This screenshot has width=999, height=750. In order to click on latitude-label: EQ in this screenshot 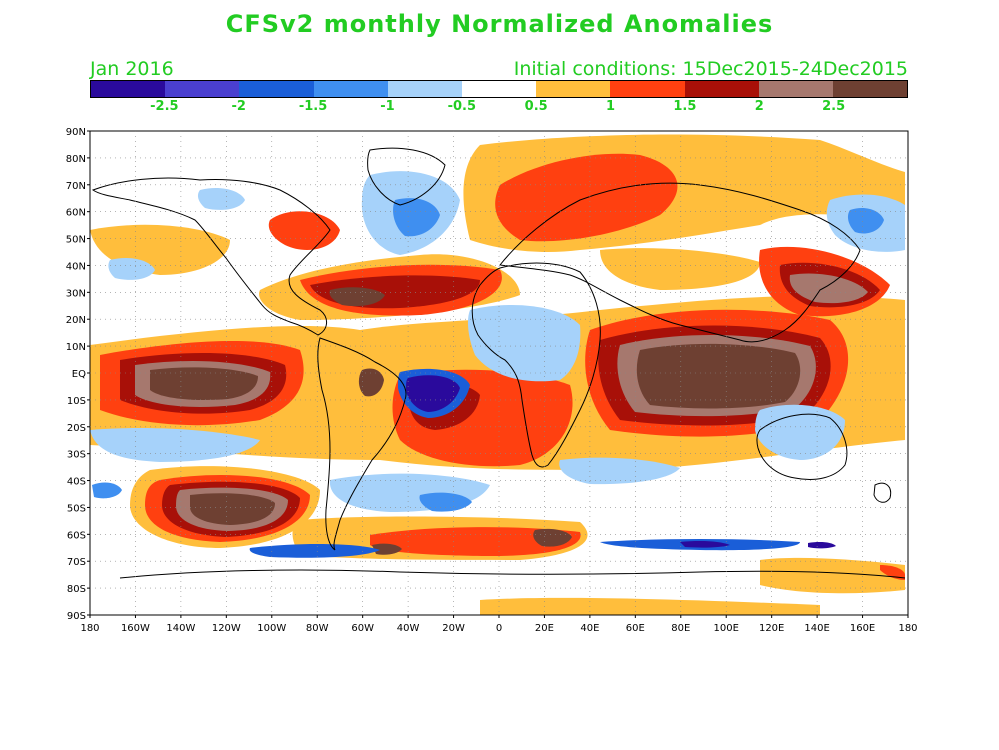, I will do `click(79, 374)`.